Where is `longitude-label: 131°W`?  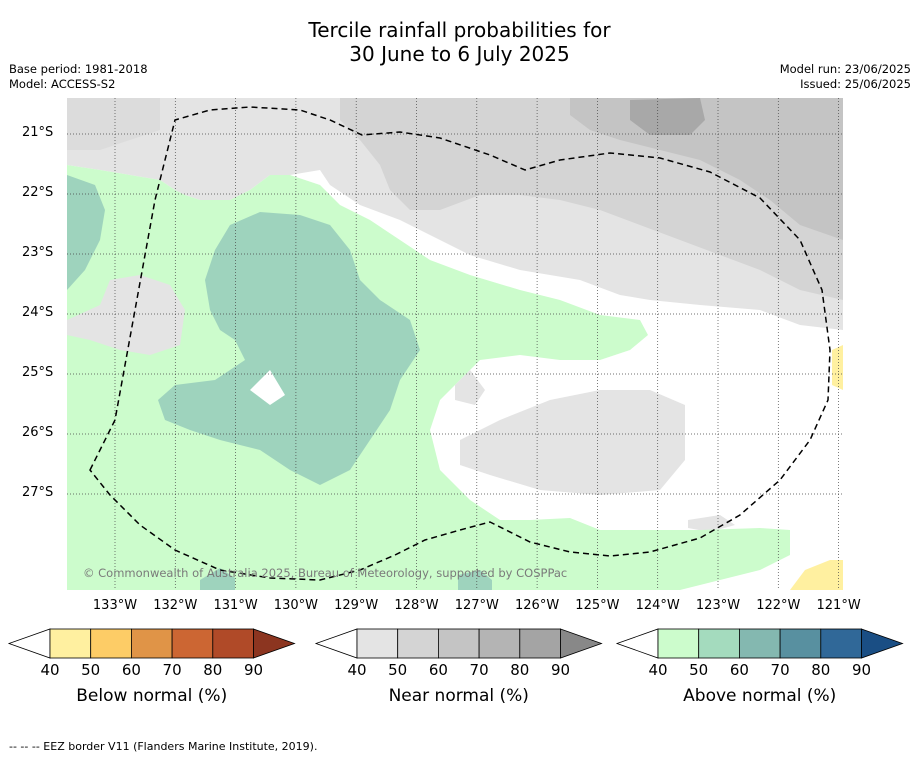 longitude-label: 131°W is located at coordinates (235, 605).